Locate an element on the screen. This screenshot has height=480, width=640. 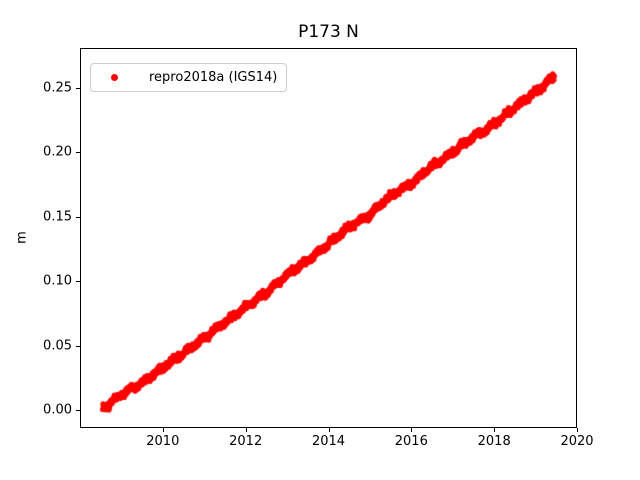
legend: repro2018a (IGS14) is located at coordinates (188, 77).